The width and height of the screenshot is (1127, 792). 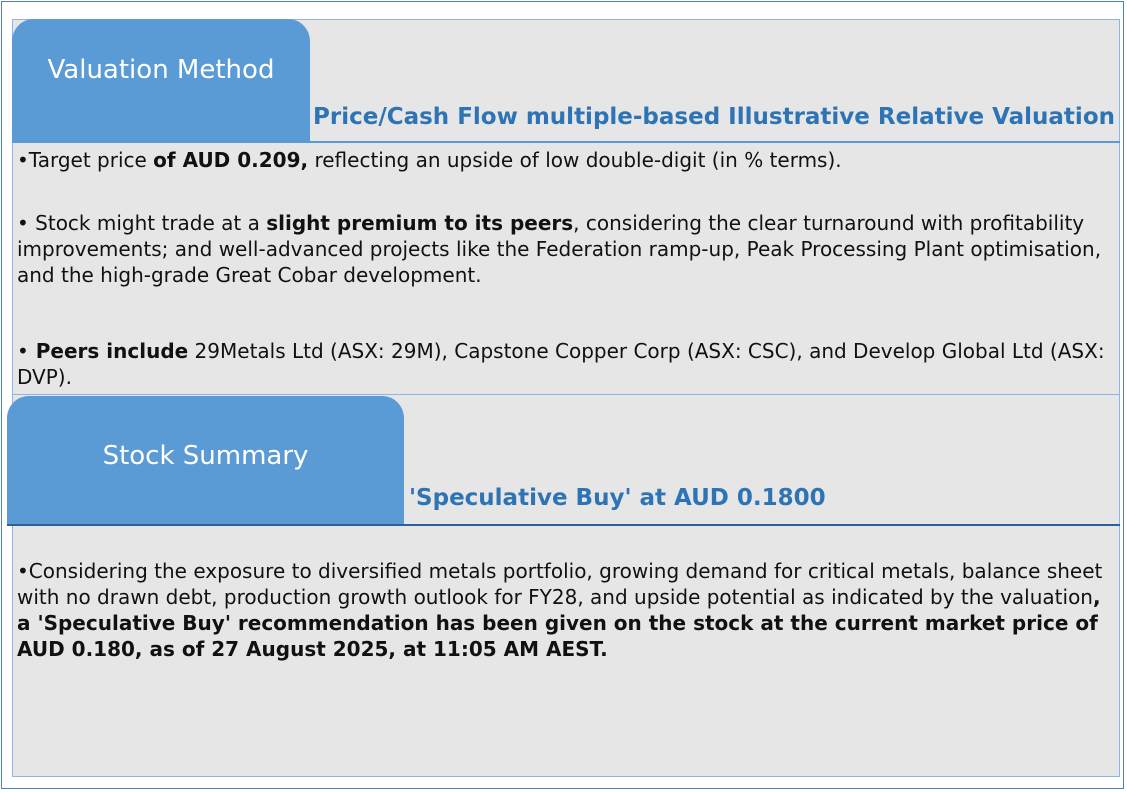 What do you see at coordinates (108, 351) in the screenshot?
I see `point-emphasis: Peers include` at bounding box center [108, 351].